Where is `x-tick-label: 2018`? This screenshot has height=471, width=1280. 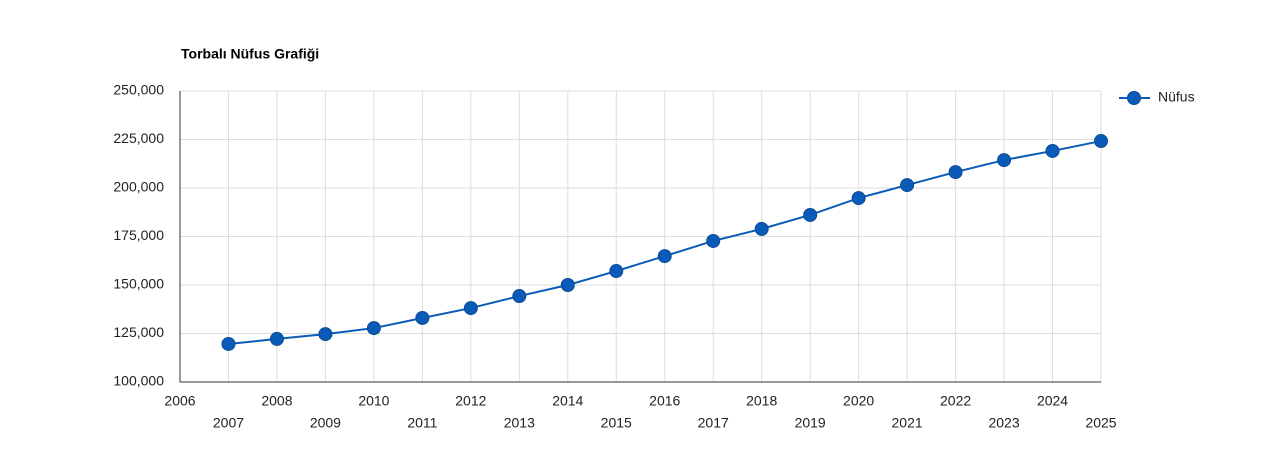 x-tick-label: 2018 is located at coordinates (761, 401).